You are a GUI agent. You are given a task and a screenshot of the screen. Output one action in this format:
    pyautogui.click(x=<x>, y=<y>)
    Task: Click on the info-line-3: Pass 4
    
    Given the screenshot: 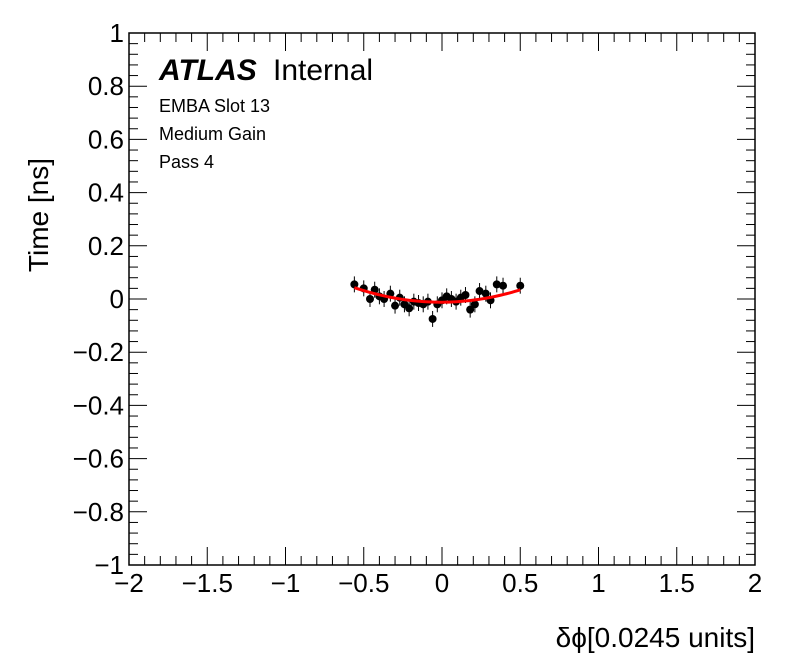 What is the action you would take?
    pyautogui.click(x=186, y=162)
    